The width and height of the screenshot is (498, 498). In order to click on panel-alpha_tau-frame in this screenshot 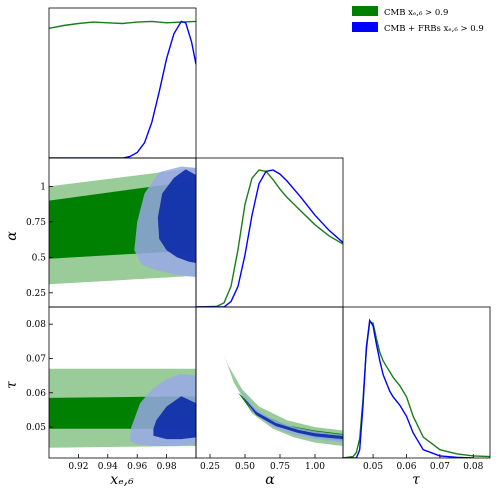, I will do `click(269, 382)`.